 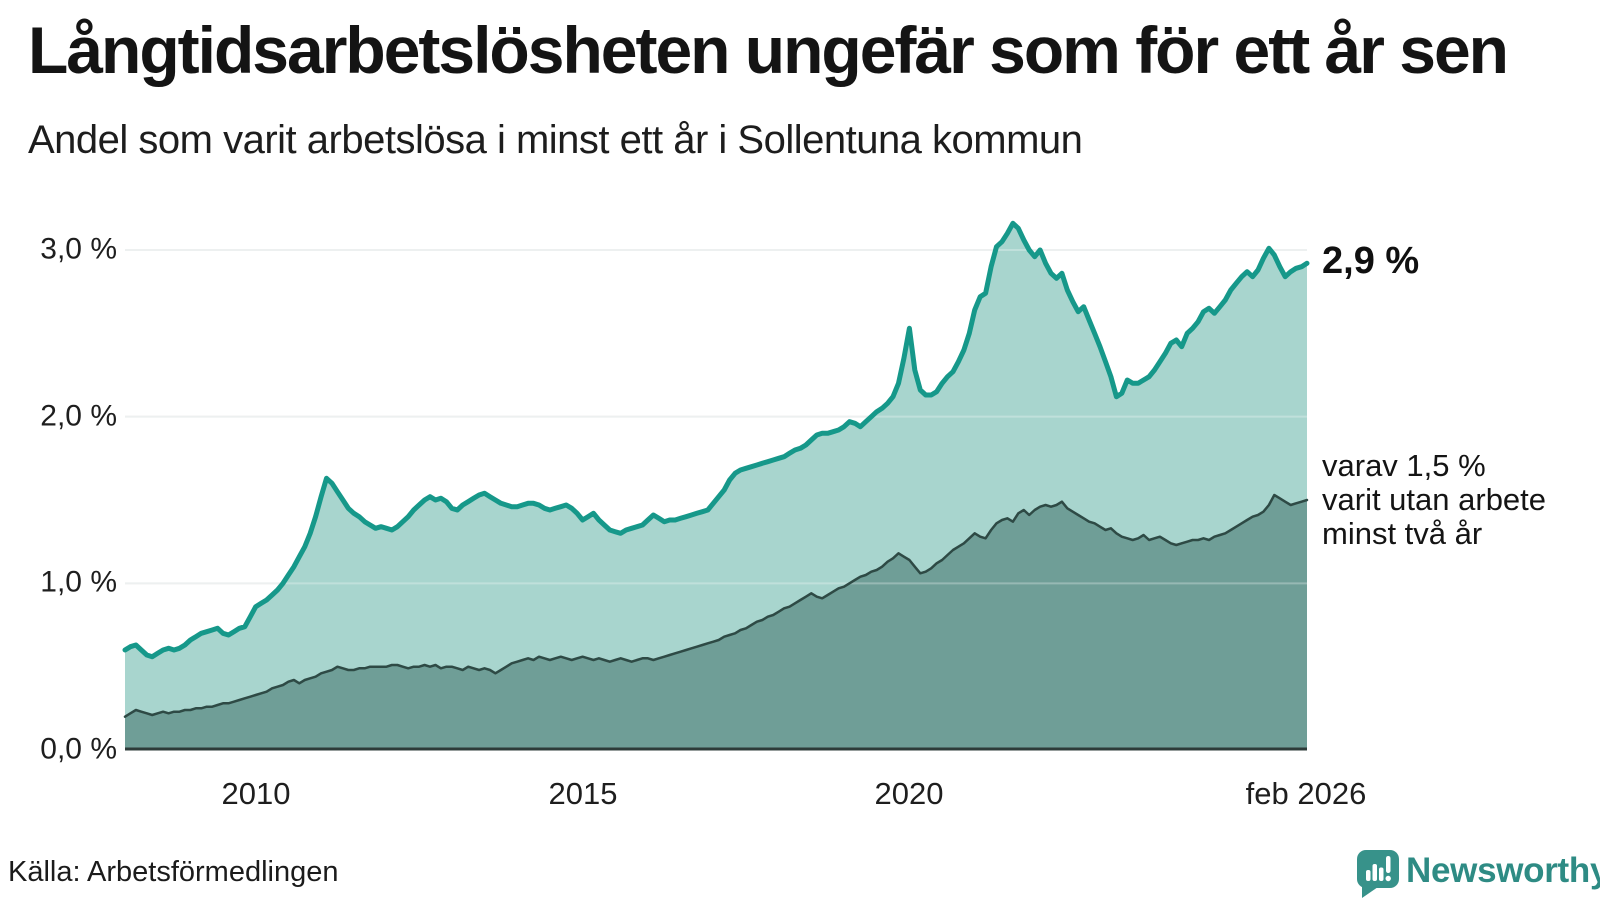 I want to click on x-axis-label-2020: 2020, so click(x=909, y=793).